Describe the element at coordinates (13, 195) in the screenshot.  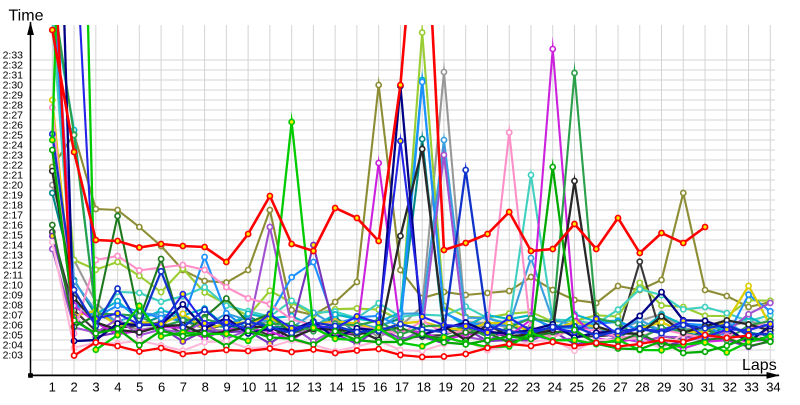
I see `svg-text: 2:19` at that location.